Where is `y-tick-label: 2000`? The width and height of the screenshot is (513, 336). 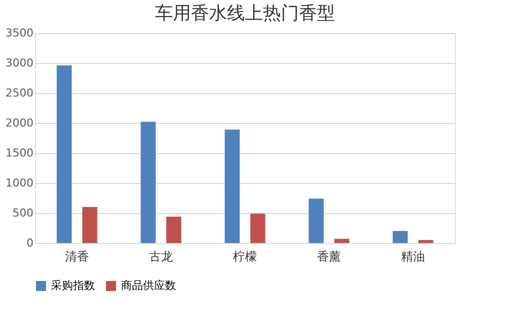
y-tick-label: 2000 is located at coordinates (20, 123).